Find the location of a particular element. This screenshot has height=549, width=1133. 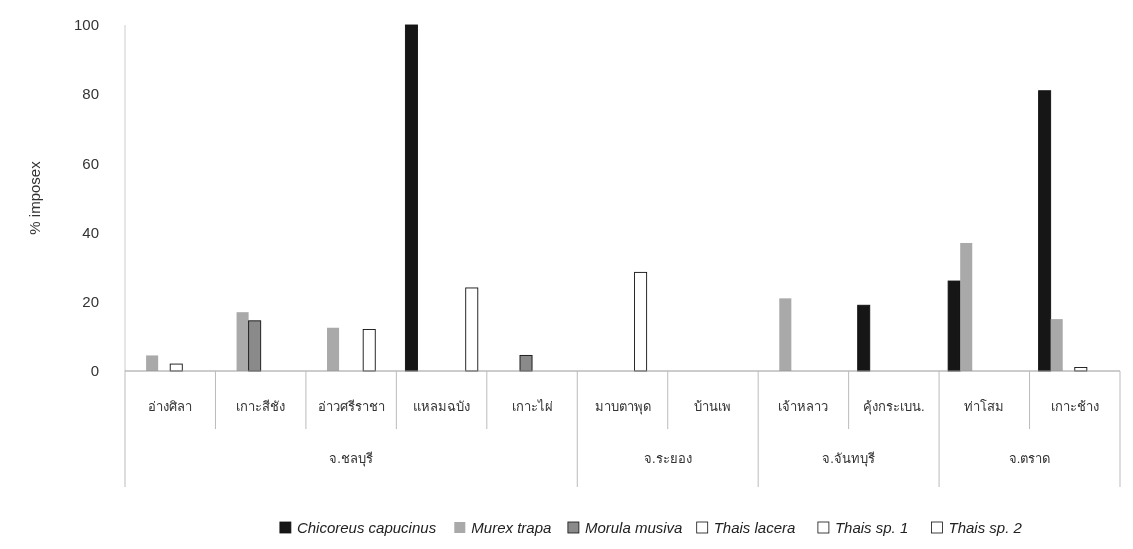

x-tick-label: เกาะสีชัง is located at coordinates (261, 406).